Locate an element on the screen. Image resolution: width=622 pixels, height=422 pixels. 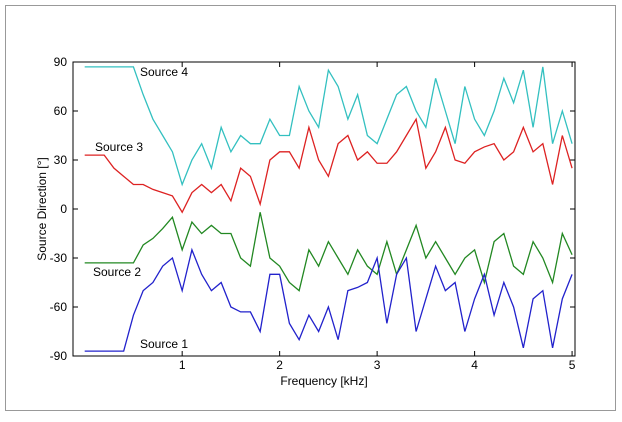
y-tick-label: -60 is located at coordinates (59, 307).